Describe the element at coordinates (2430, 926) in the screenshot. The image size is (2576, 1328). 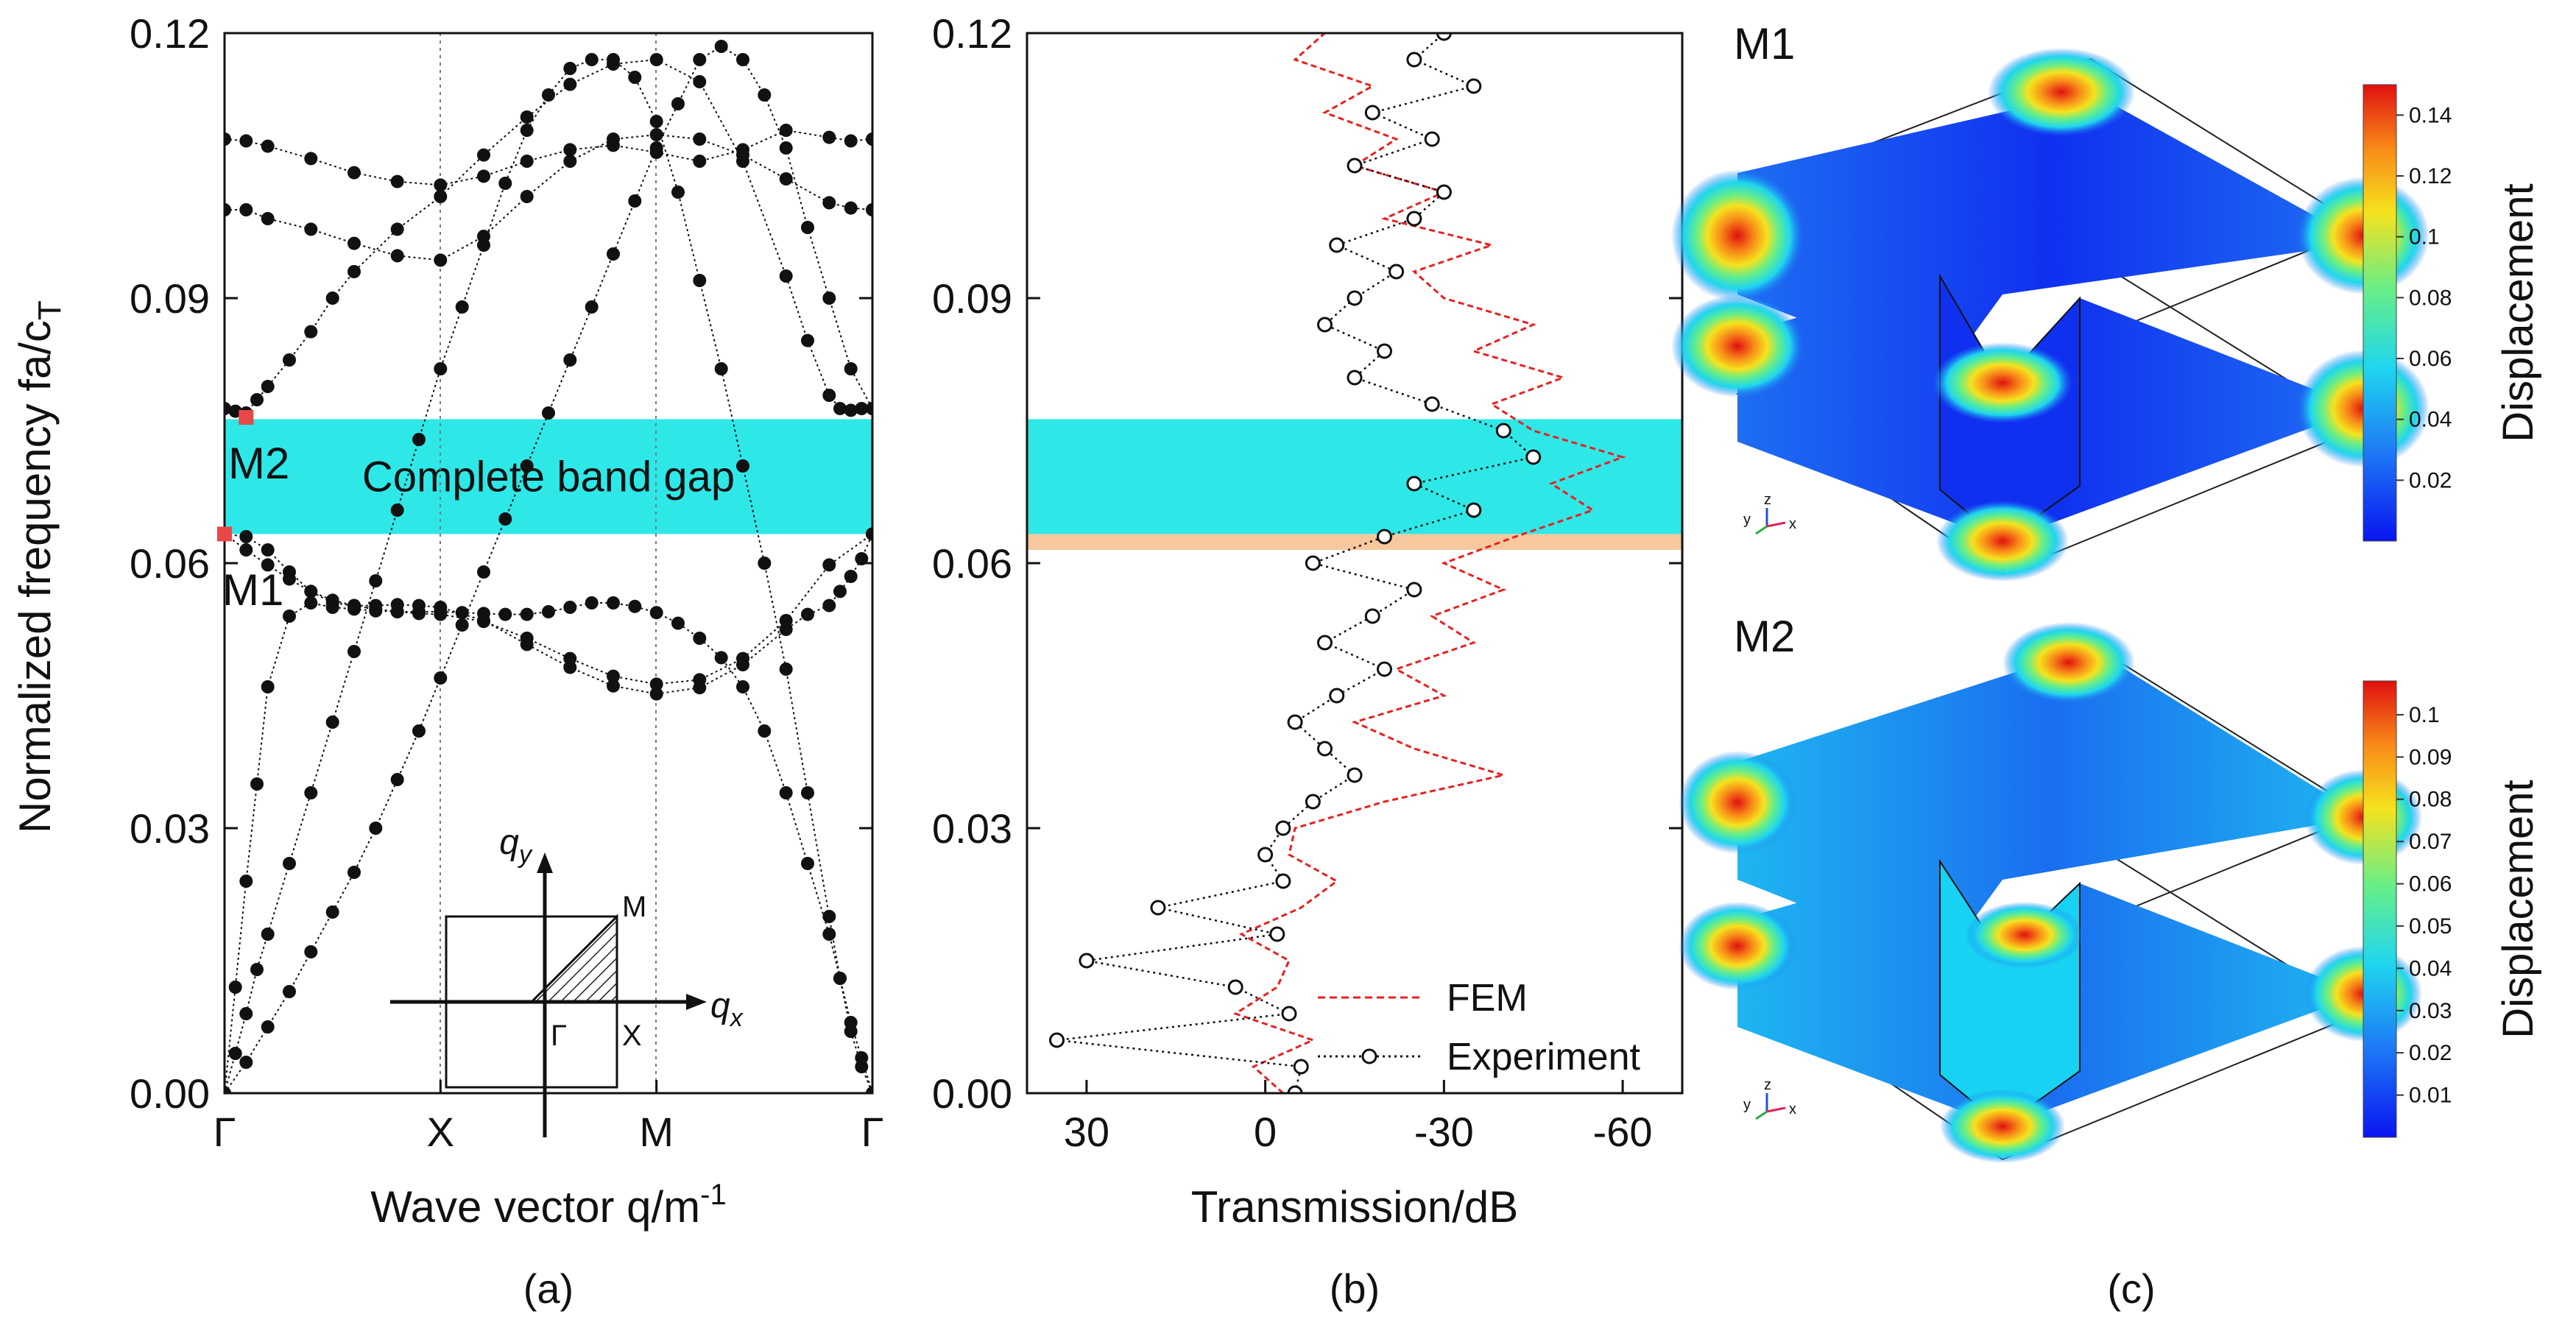
I see `colorbar-tick-label: 0.05` at that location.